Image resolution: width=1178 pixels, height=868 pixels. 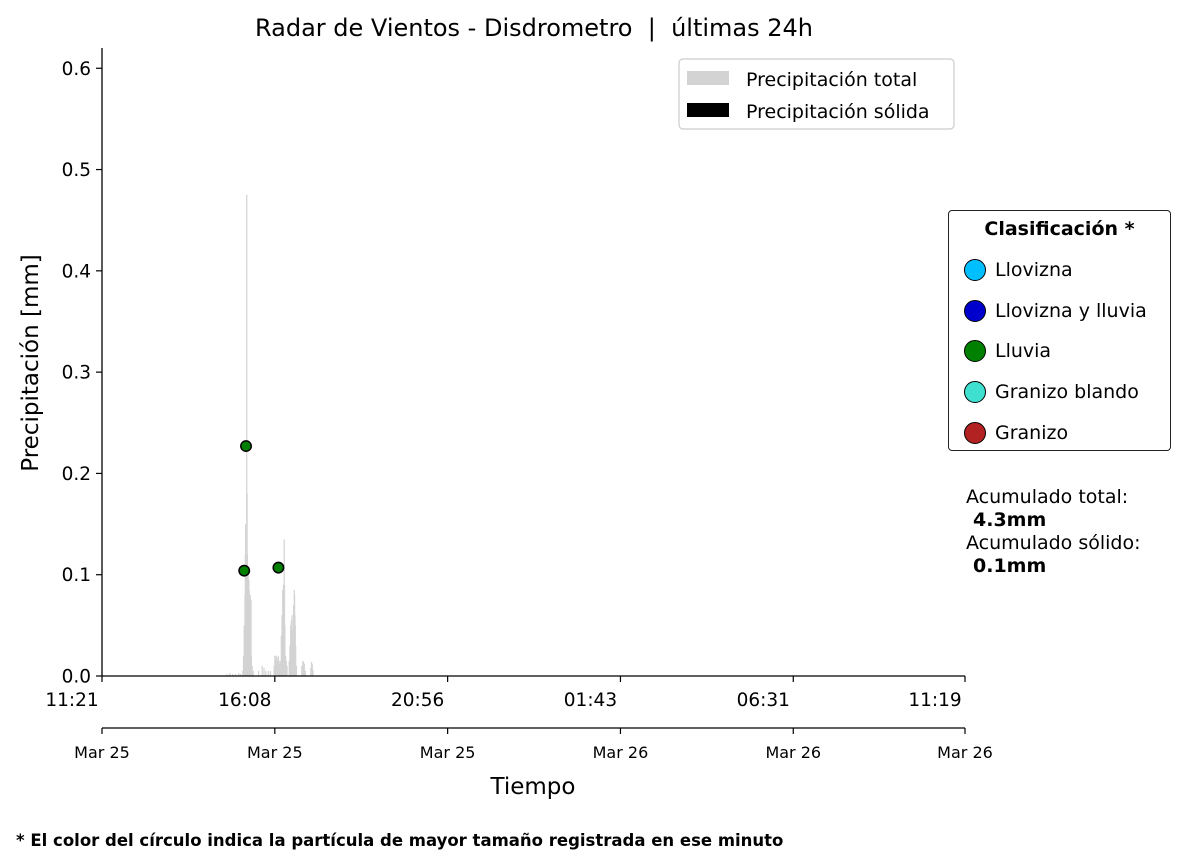 I want to click on particle-markers, so click(x=261, y=508).